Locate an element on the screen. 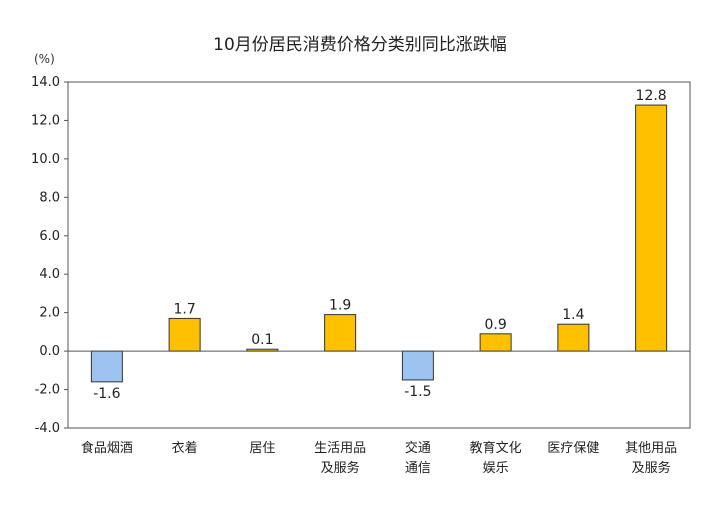 The height and width of the screenshot is (512, 720). x-category-label: 生活用品 is located at coordinates (340, 448).